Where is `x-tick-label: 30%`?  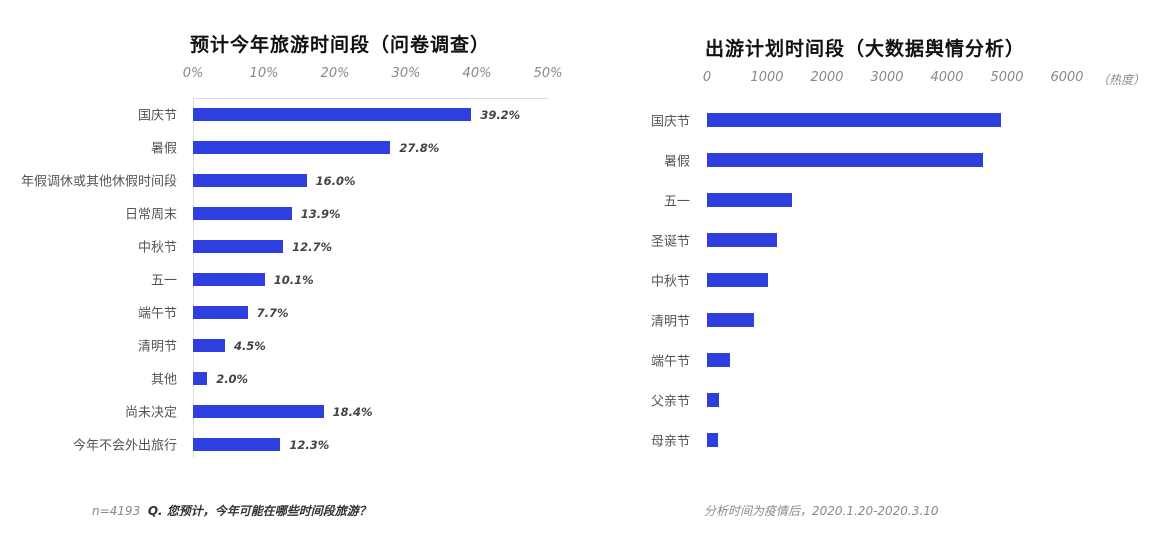
x-tick-label: 30% is located at coordinates (406, 73).